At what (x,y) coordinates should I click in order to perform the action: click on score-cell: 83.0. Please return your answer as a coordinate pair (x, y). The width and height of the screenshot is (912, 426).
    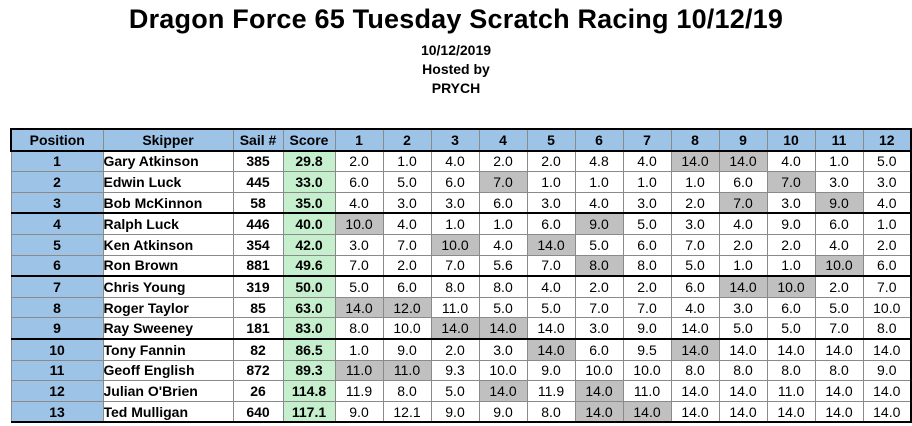
    Looking at the image, I should click on (309, 328).